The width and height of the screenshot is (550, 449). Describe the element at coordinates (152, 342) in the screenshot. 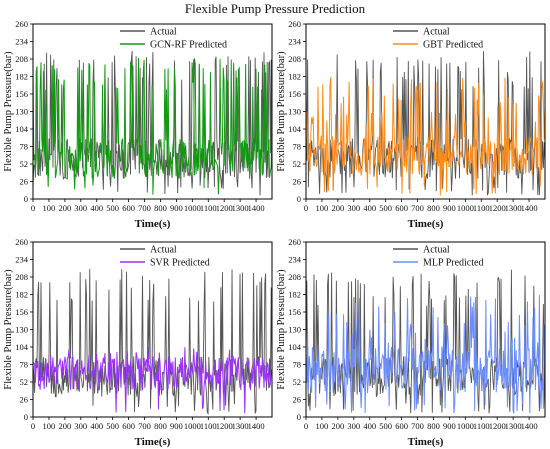

I see `series-line-actual` at that location.